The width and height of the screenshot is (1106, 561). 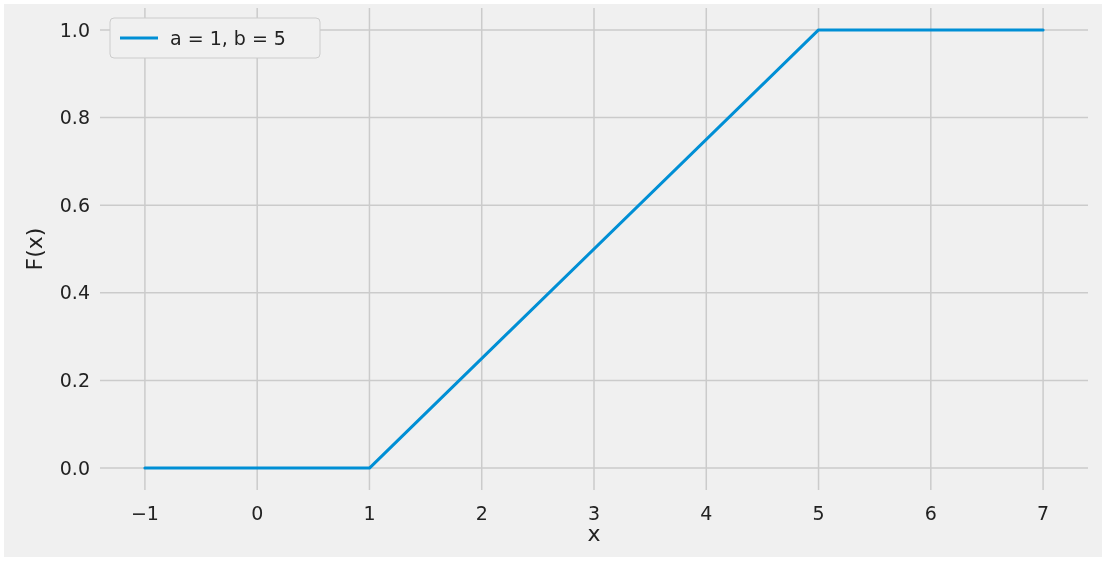 What do you see at coordinates (1043, 513) in the screenshot?
I see `x-tick-label: 7` at bounding box center [1043, 513].